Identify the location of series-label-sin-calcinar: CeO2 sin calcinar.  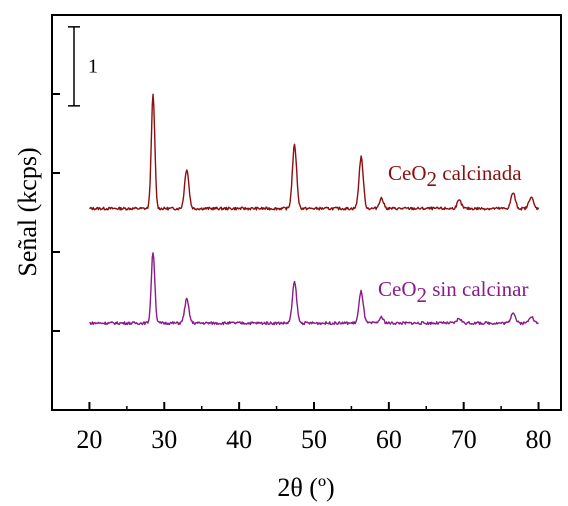
(453, 292).